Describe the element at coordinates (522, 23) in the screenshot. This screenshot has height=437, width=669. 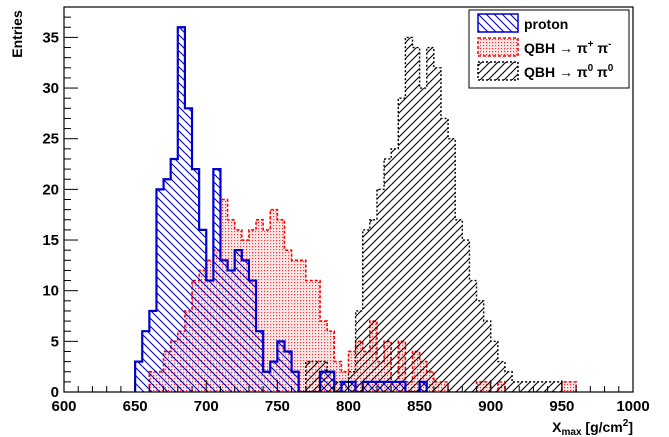
I see `legend-entry-proton: proton` at that location.